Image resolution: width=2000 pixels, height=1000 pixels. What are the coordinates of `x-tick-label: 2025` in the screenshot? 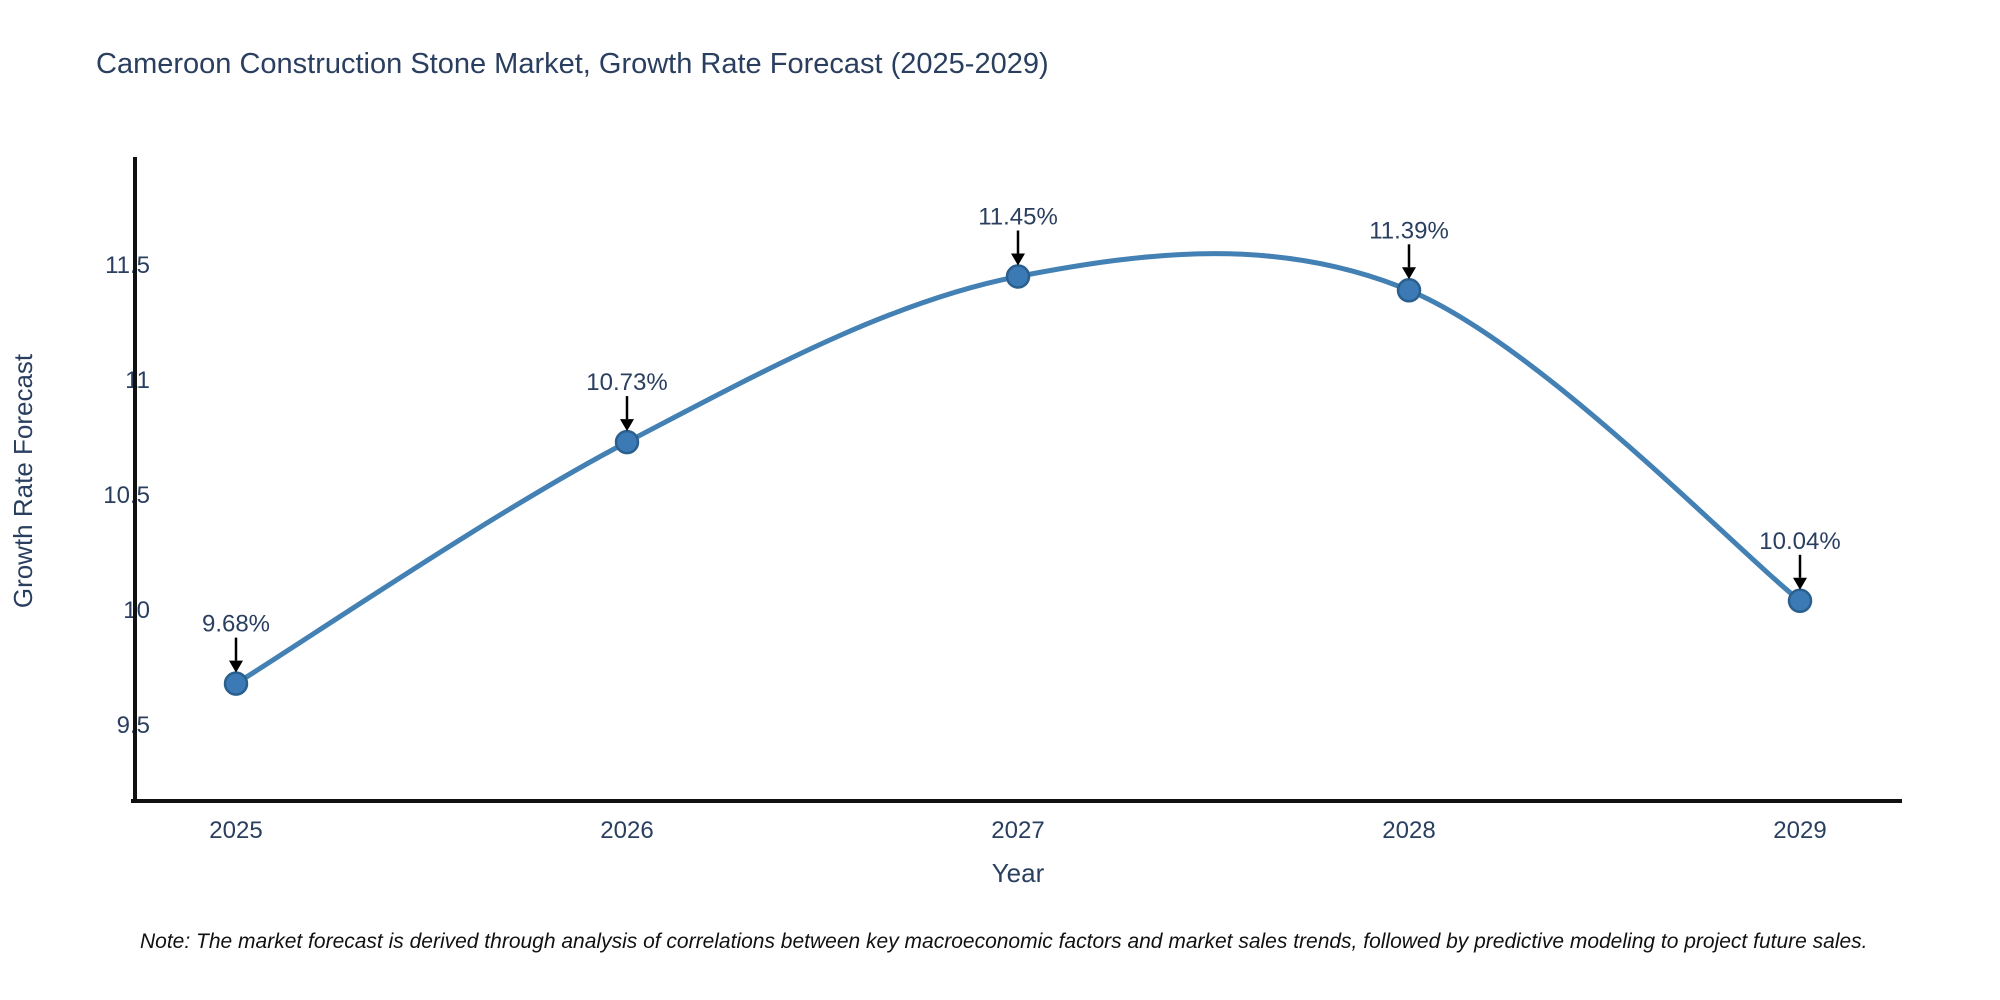 It's located at (235, 830).